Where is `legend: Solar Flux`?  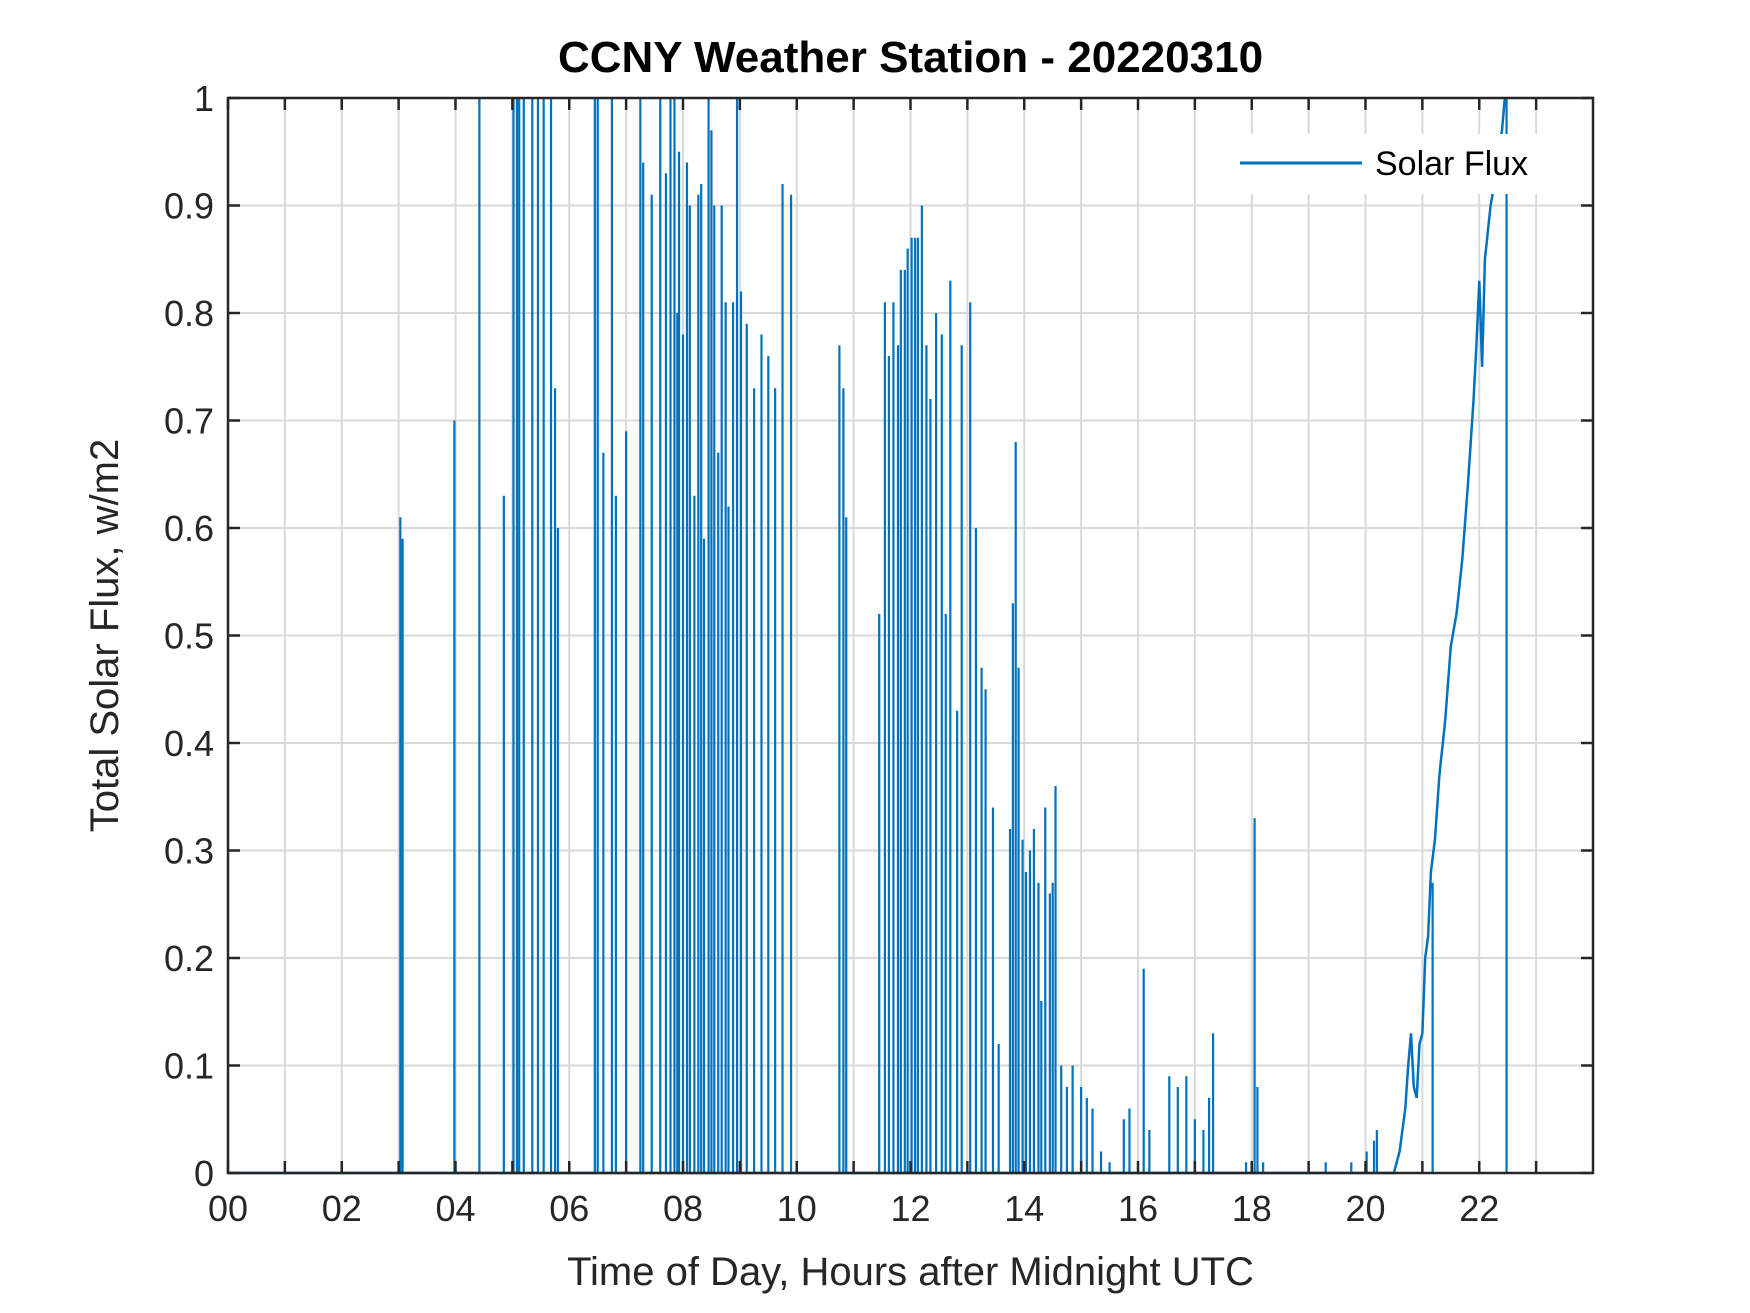
legend: Solar Flux is located at coordinates (1393, 164).